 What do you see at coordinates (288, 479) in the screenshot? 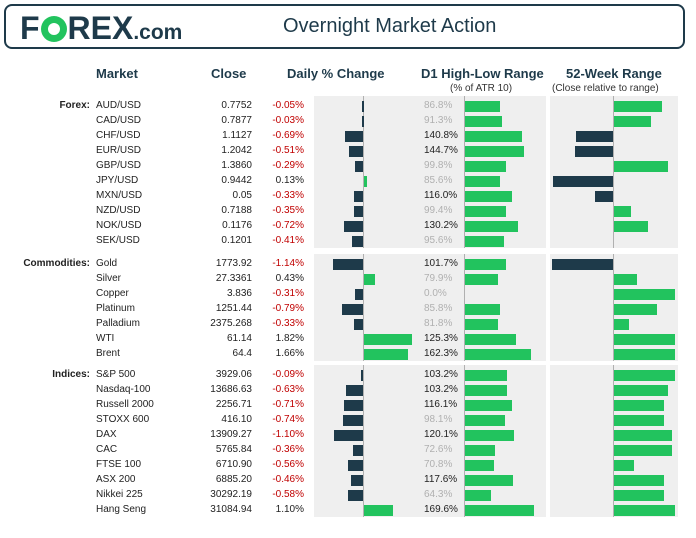
I see `table-row-change: -0.46%` at bounding box center [288, 479].